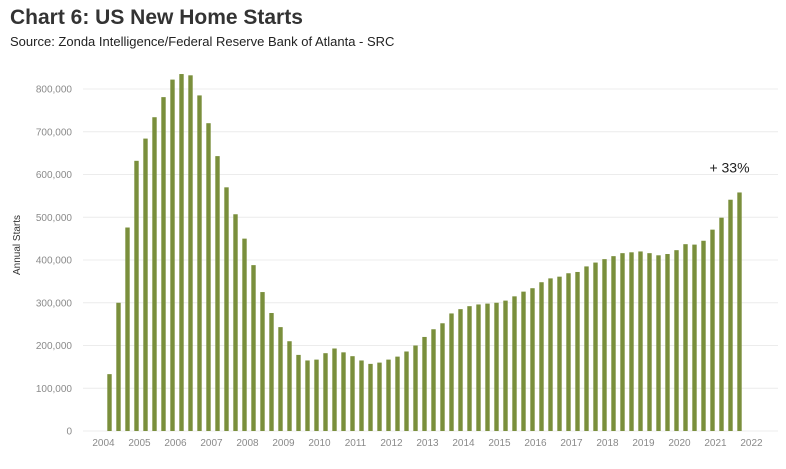 The height and width of the screenshot is (469, 786). I want to click on x-tick-label: 2019, so click(643, 443).